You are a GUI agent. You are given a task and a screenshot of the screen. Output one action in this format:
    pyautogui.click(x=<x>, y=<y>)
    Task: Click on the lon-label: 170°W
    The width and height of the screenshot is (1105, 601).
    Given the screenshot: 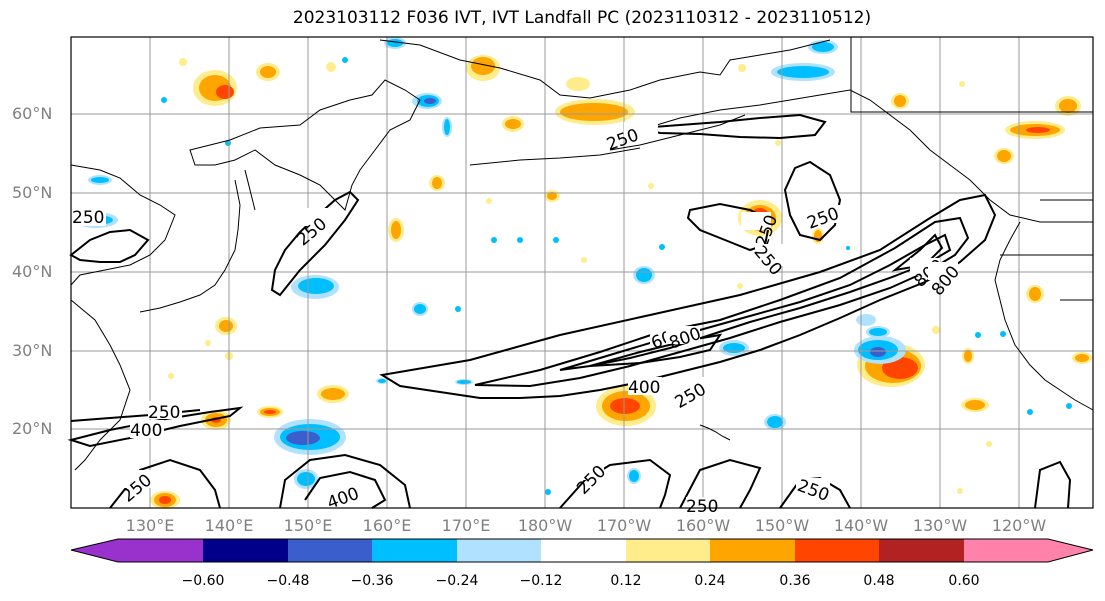 What is the action you would take?
    pyautogui.click(x=624, y=525)
    